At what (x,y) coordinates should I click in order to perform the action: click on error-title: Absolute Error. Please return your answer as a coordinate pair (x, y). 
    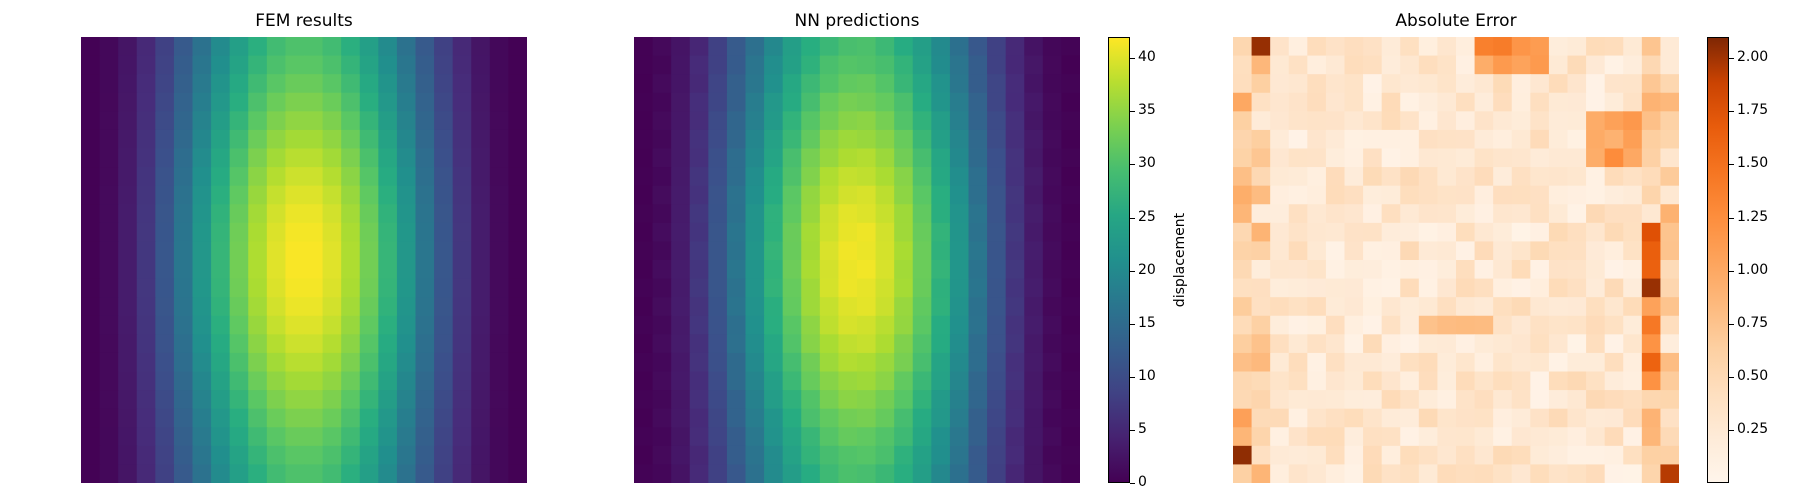
    Looking at the image, I should click on (1456, 21).